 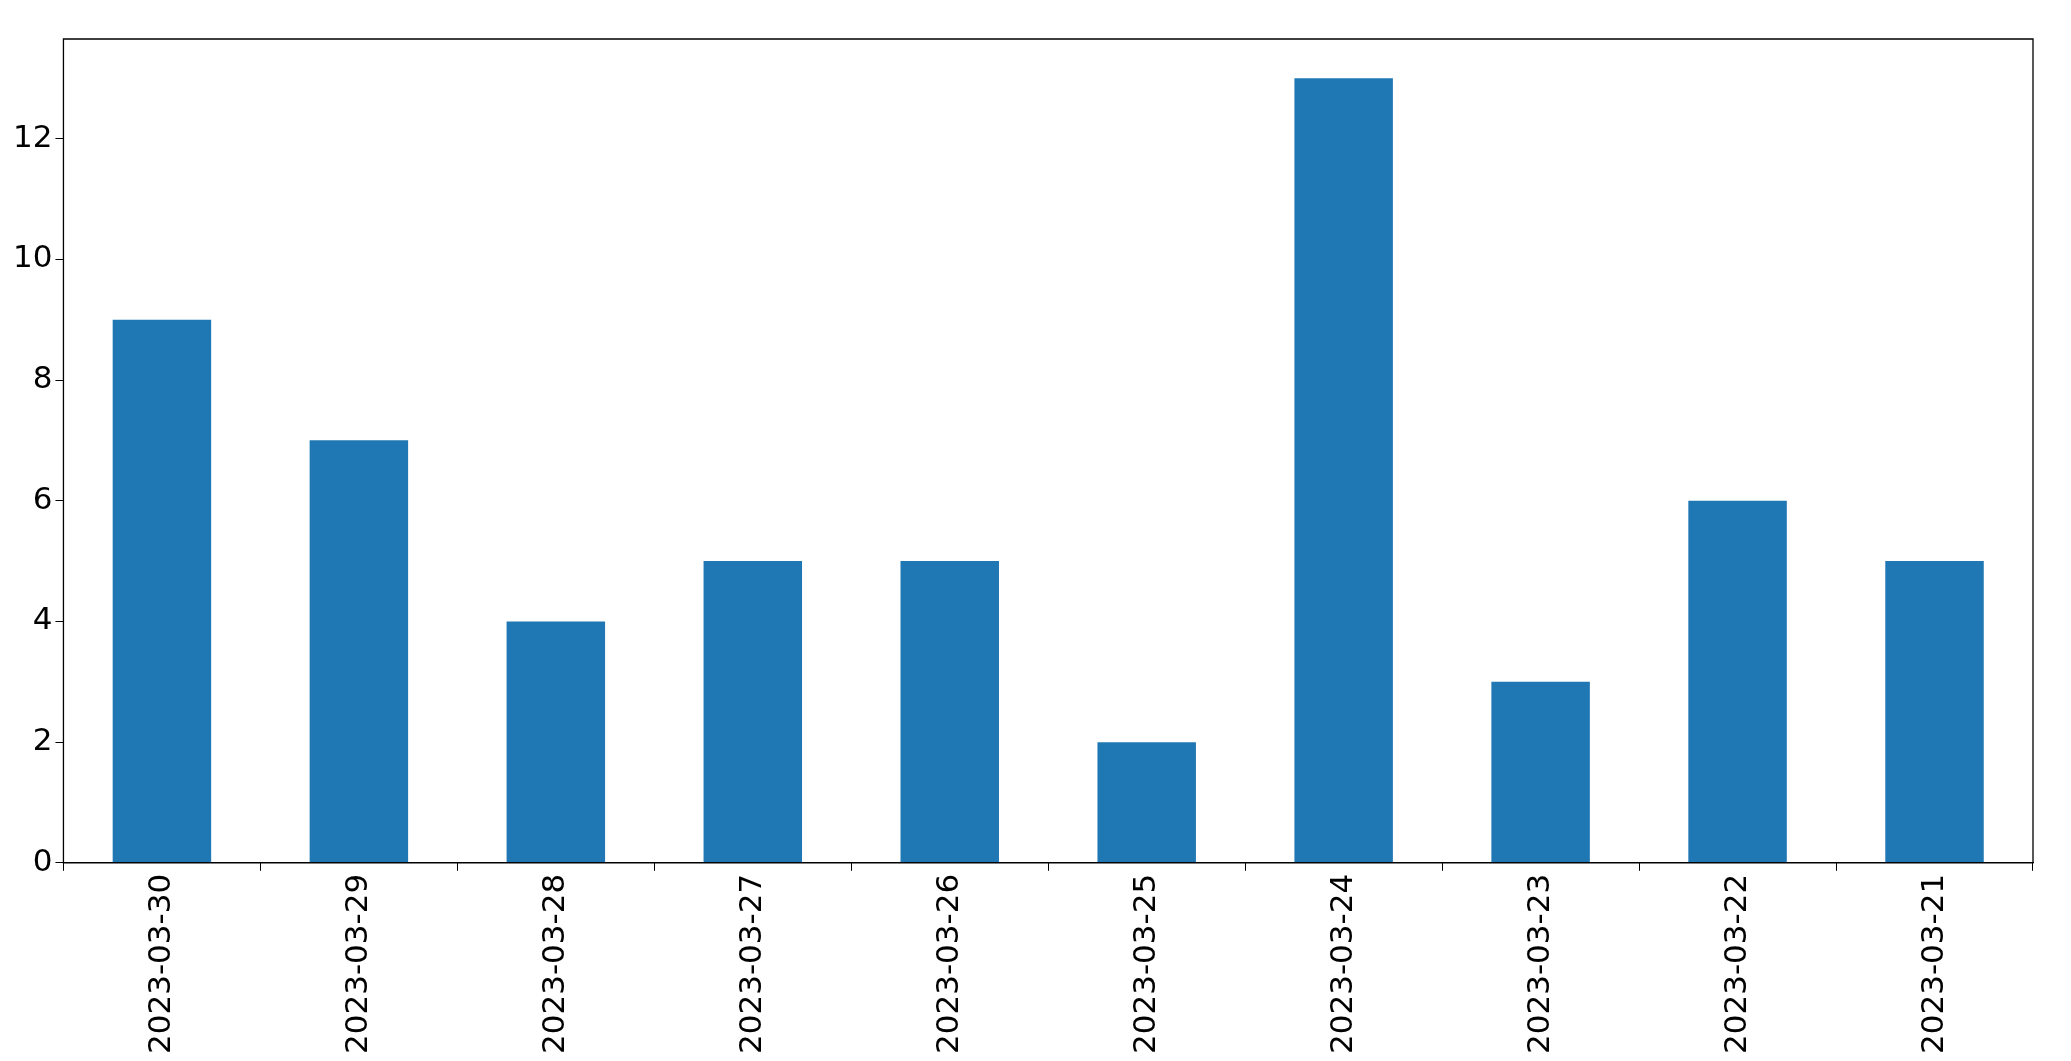 I want to click on x-tick-label: 2023-03-26, so click(x=946, y=964).